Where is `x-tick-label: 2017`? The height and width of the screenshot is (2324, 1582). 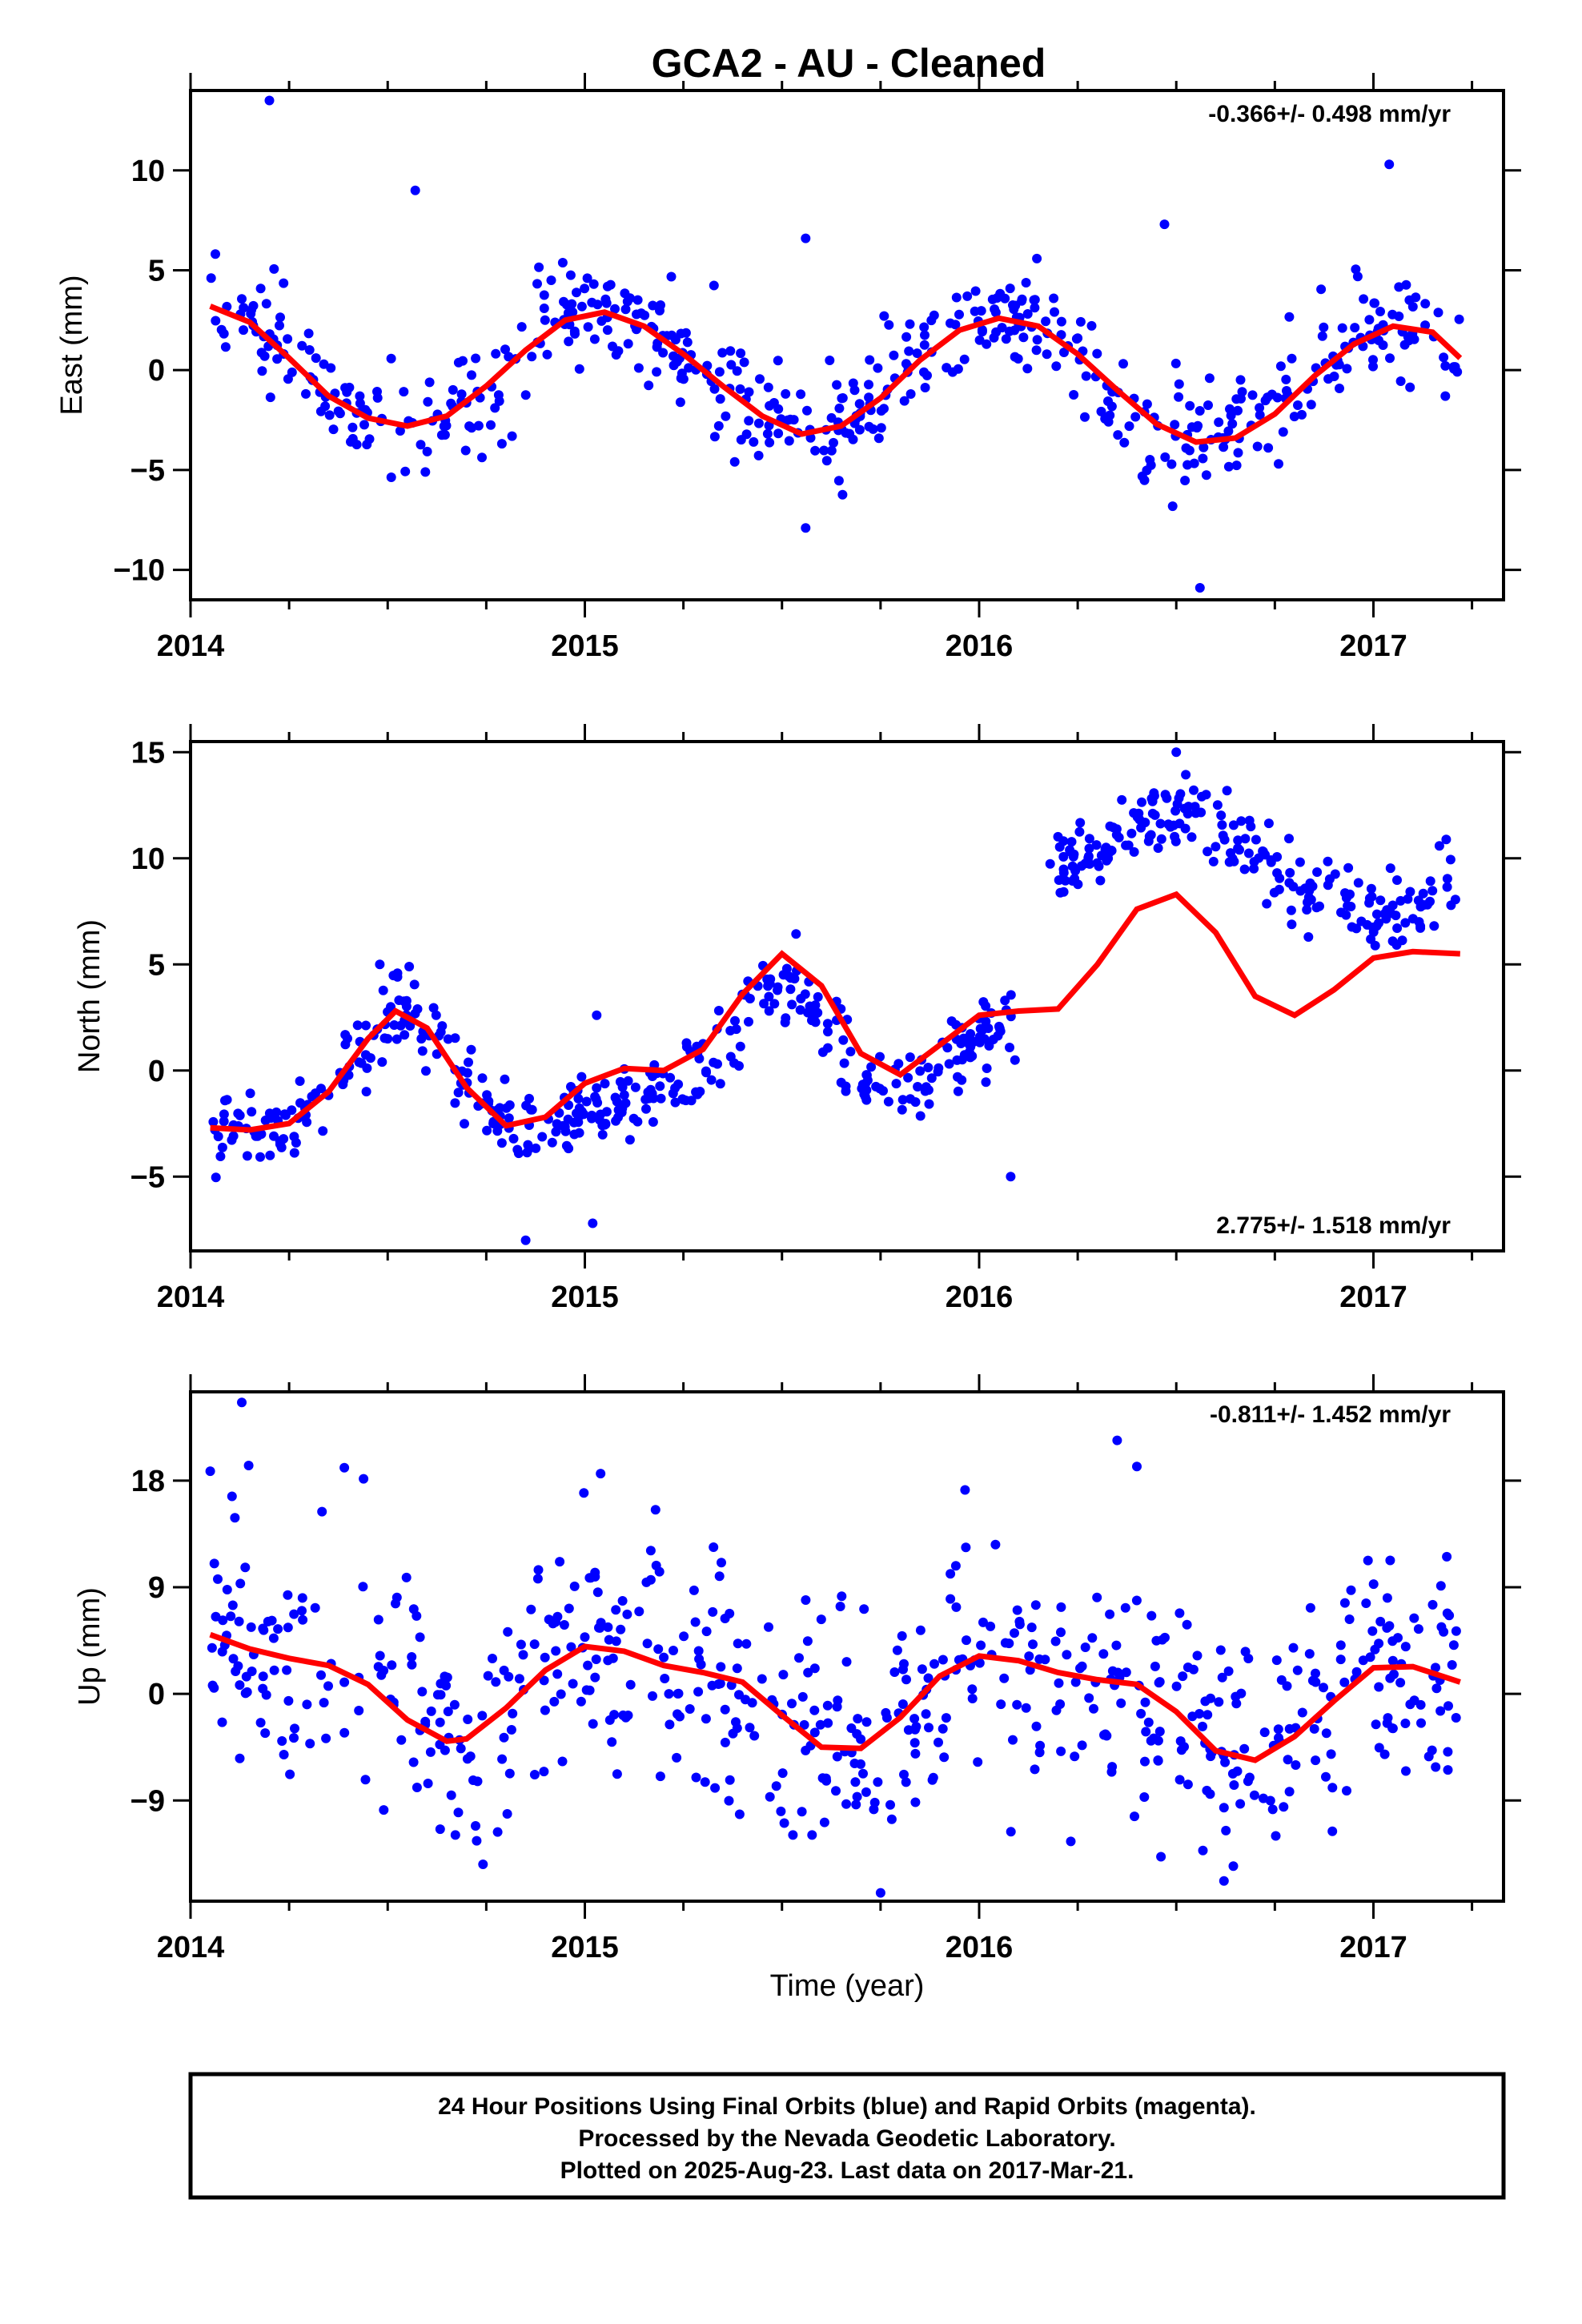 x-tick-label: 2017 is located at coordinates (1373, 1297).